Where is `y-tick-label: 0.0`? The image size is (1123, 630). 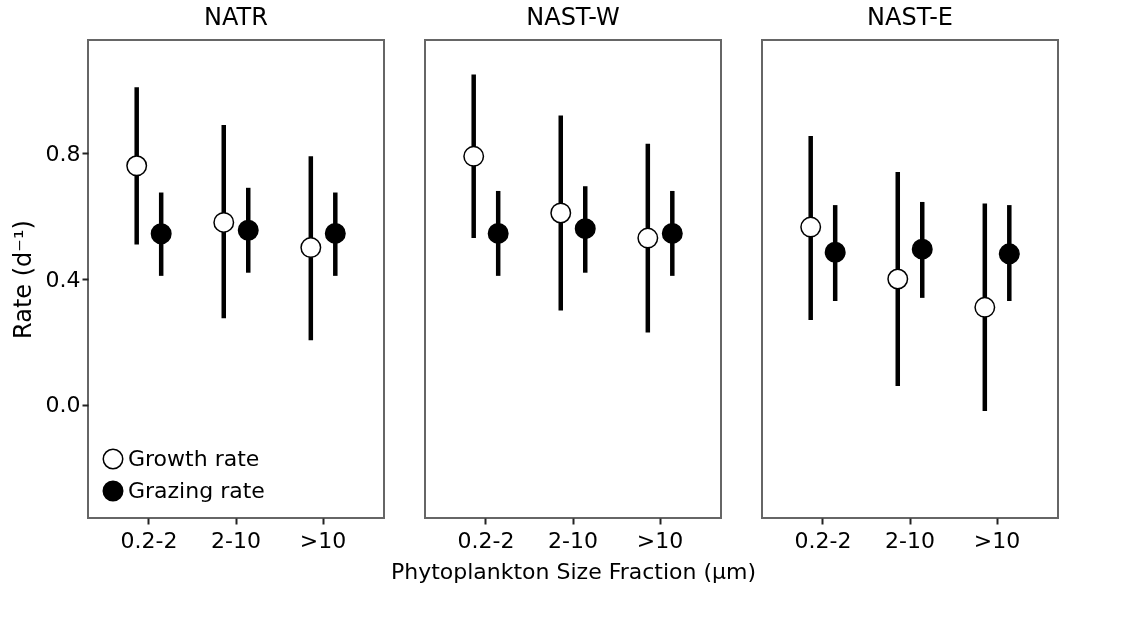
y-tick-label: 0.0 is located at coordinates (63, 405).